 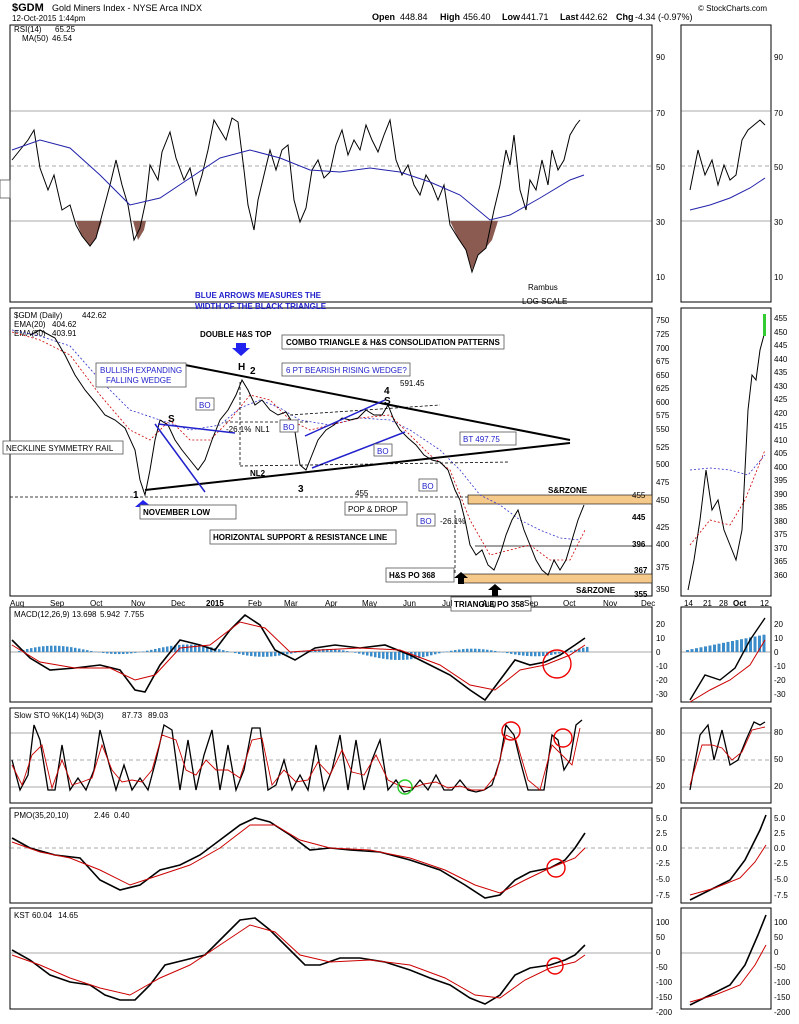 I want to click on pmo-line, so click(x=298, y=858).